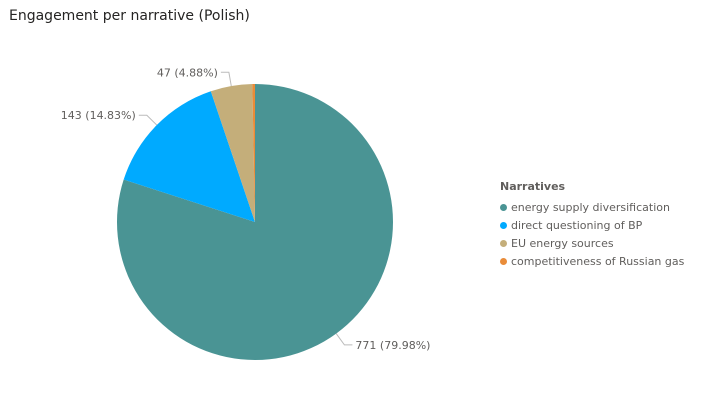  I want to click on chart-title: Engagement per narrative (Polish), so click(129, 16).